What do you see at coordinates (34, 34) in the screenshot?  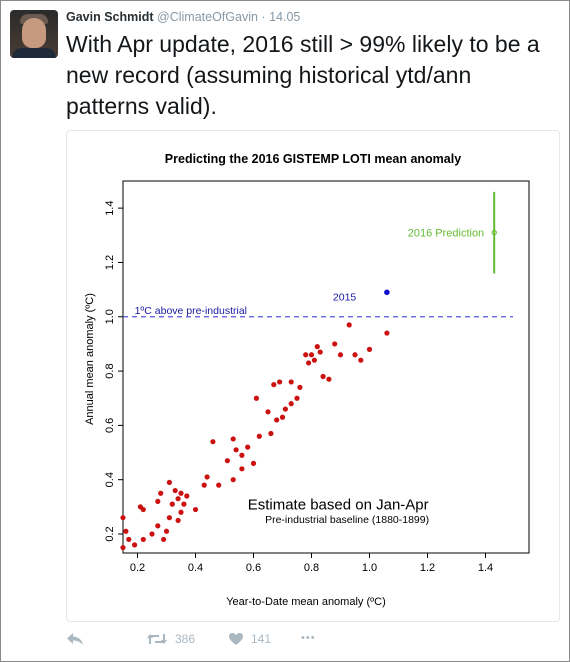 I see `avatar` at bounding box center [34, 34].